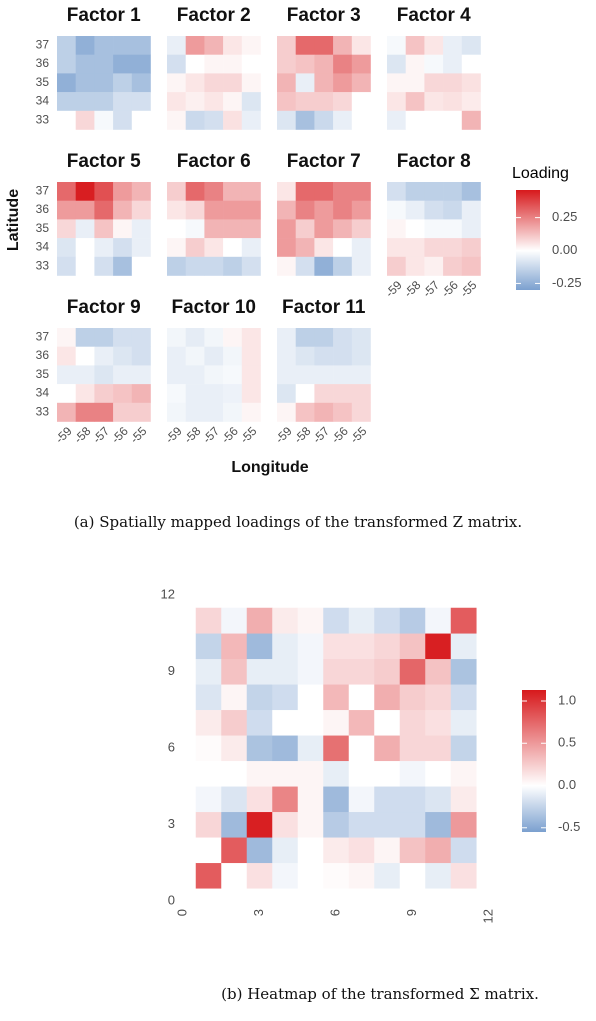  What do you see at coordinates (567, 742) in the screenshot?
I see `colorbar-label: 0.5` at bounding box center [567, 742].